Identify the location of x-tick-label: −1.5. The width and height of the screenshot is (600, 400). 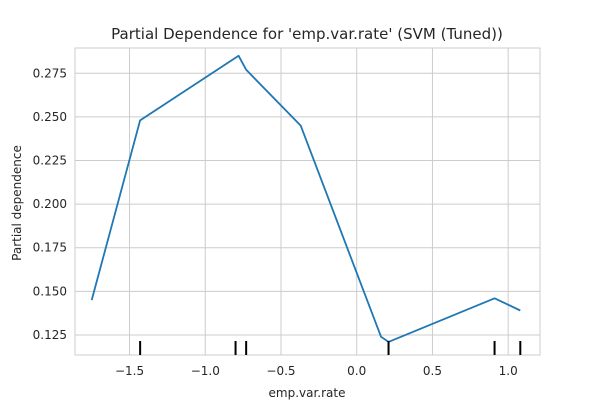
(129, 371).